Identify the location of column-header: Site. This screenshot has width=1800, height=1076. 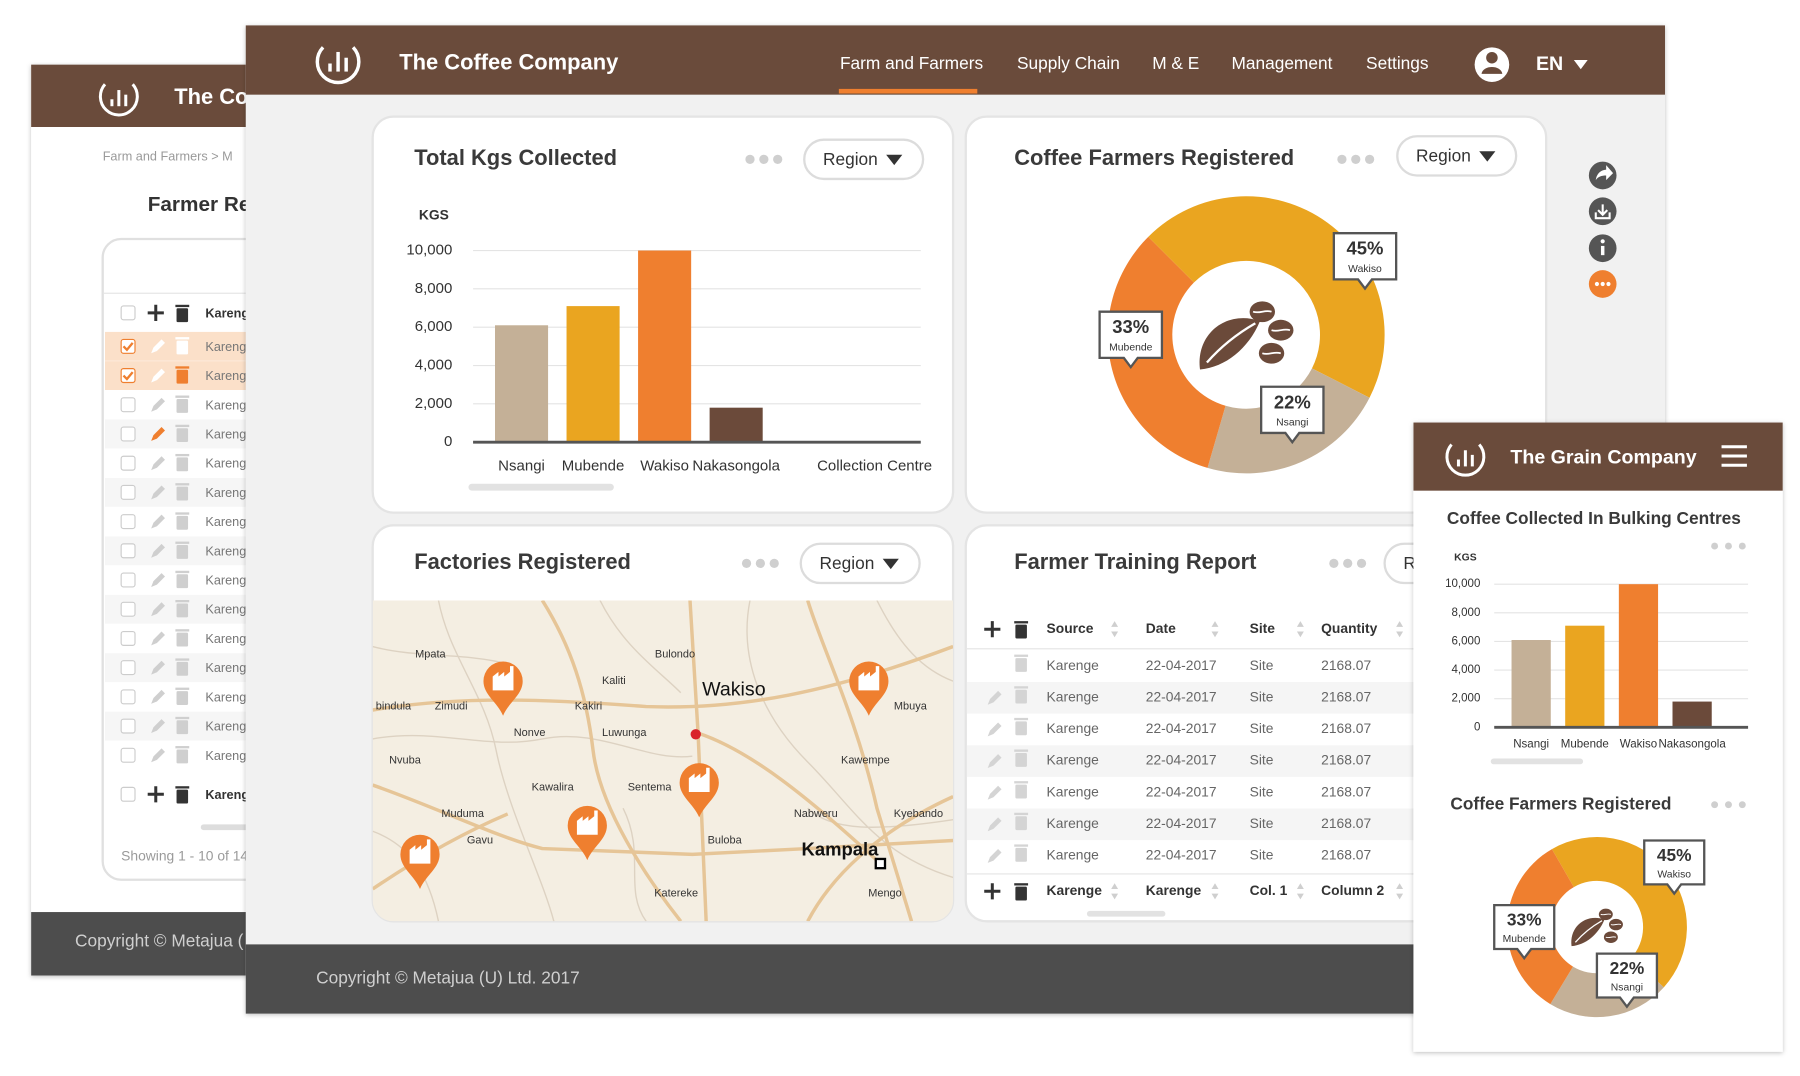
(1263, 628).